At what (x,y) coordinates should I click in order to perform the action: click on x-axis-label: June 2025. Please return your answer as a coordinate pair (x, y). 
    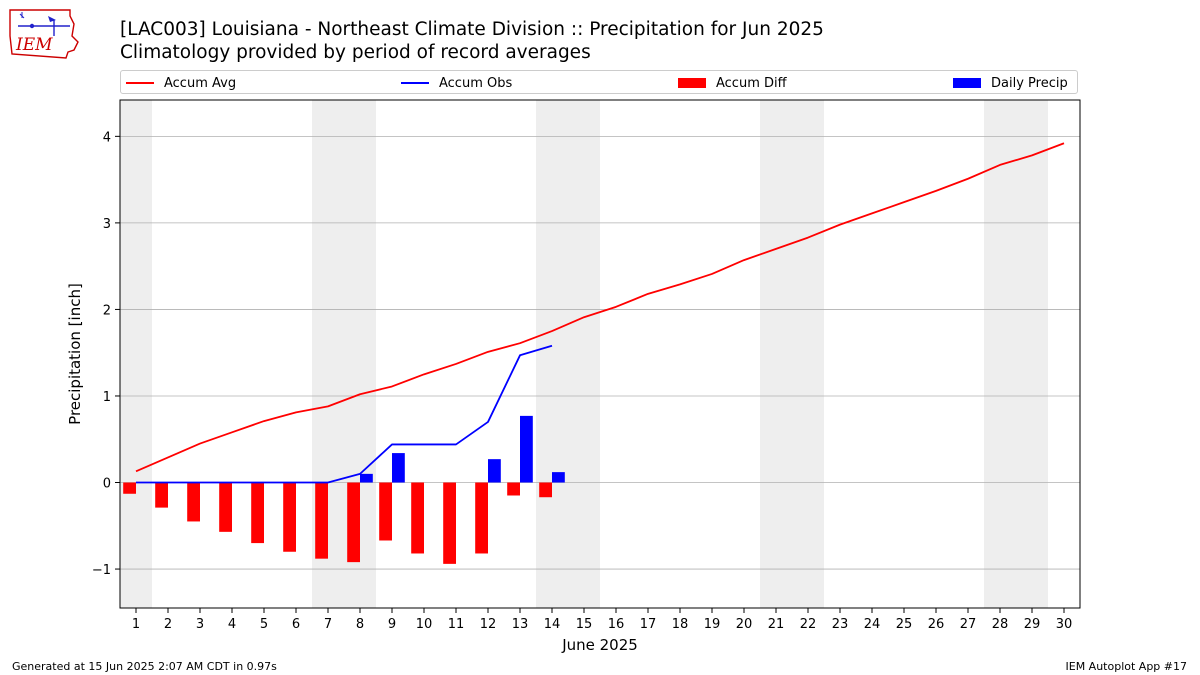
    Looking at the image, I should click on (599, 645).